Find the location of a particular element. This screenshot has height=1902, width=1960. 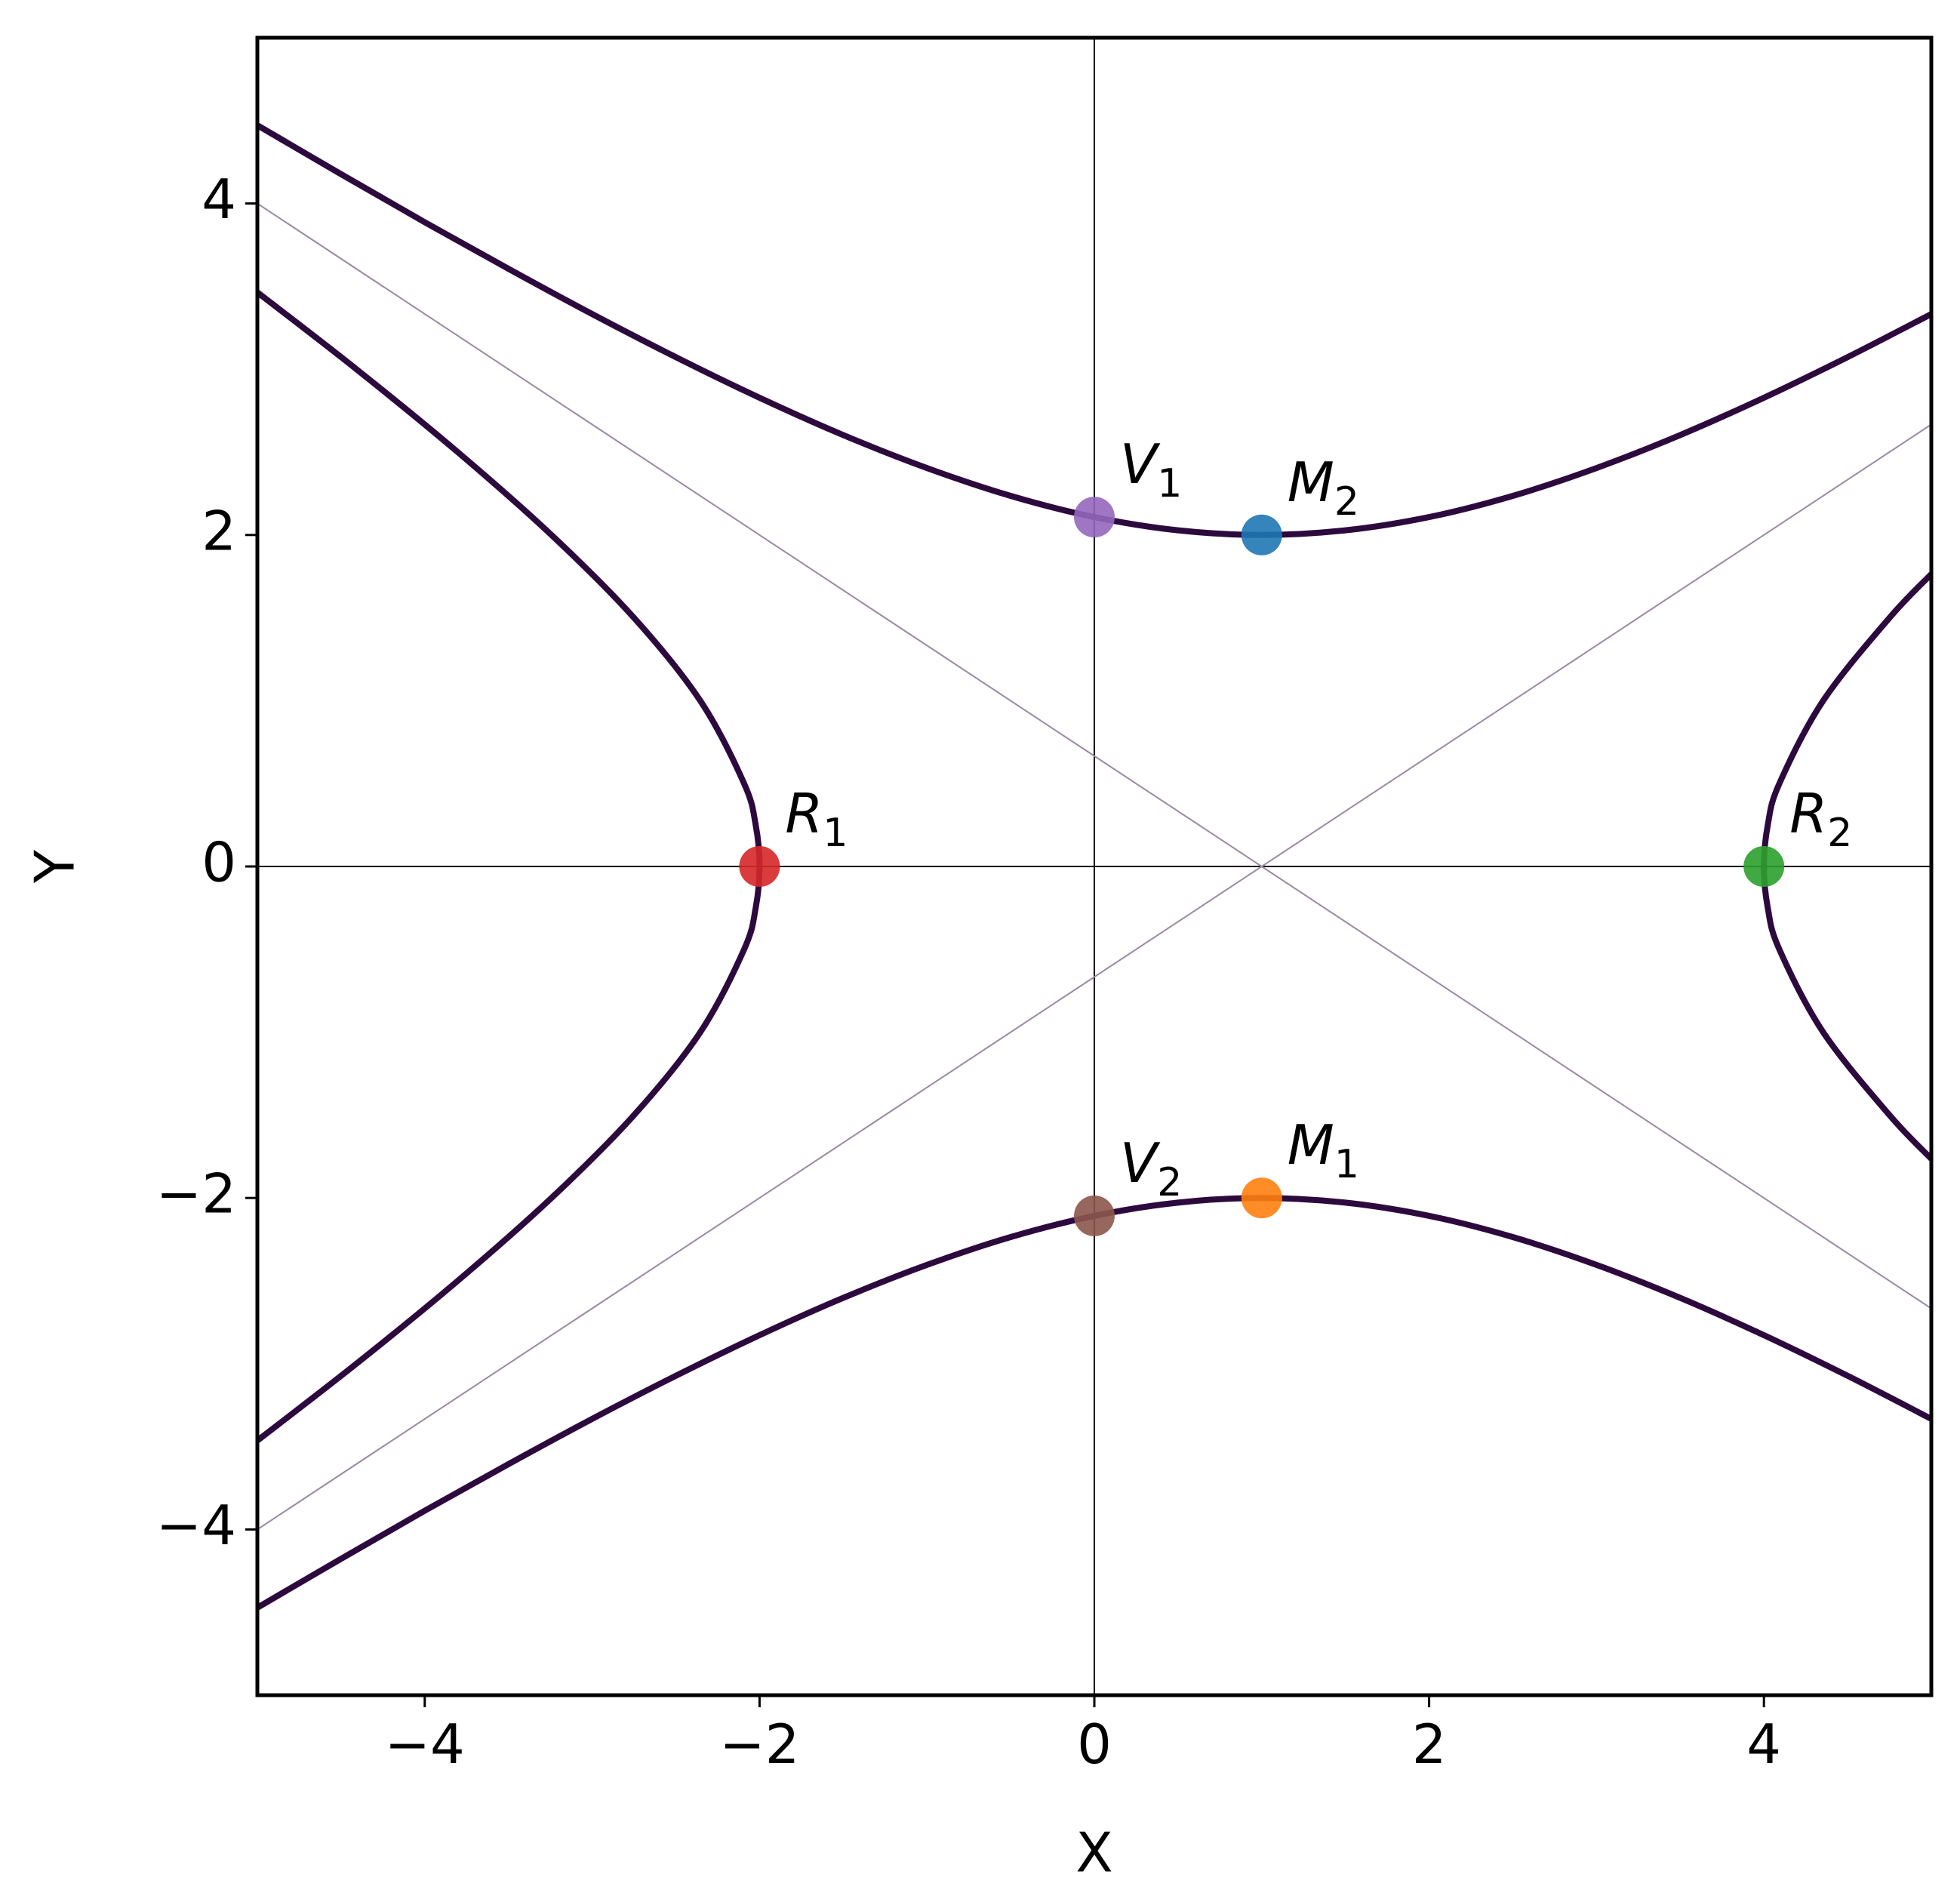

point-label: R1 is located at coordinates (816, 819).